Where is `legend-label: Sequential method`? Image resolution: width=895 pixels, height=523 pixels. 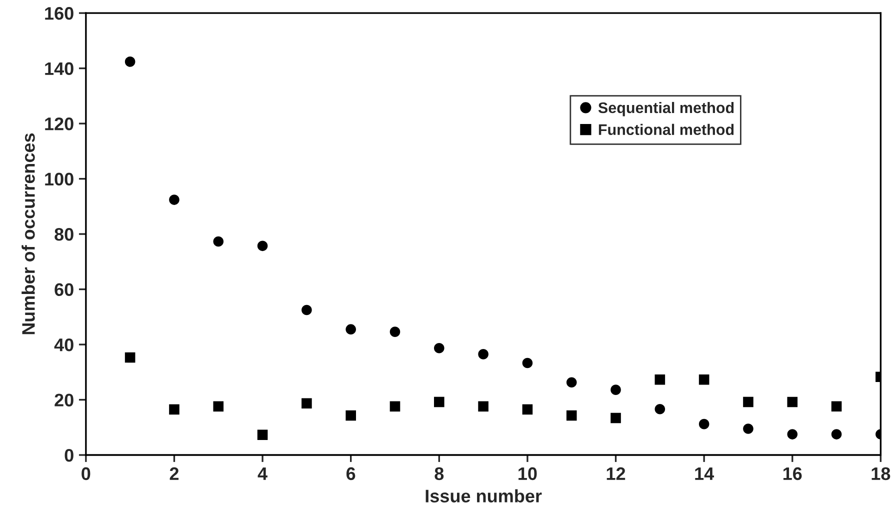 legend-label: Sequential method is located at coordinates (666, 109).